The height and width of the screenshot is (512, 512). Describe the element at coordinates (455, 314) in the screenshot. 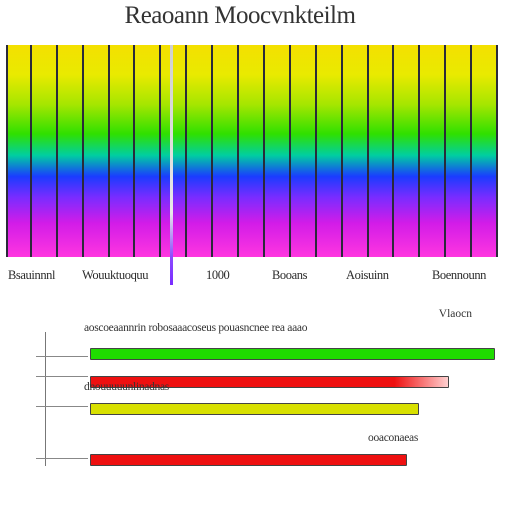

I see `bar-legend-label: Vlaocn` at that location.